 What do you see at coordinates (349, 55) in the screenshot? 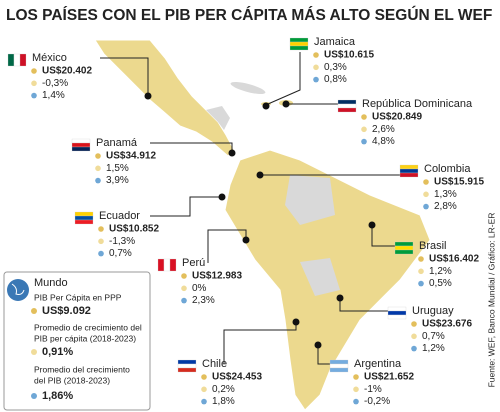
I see `country-gdp: US$10.615` at bounding box center [349, 55].